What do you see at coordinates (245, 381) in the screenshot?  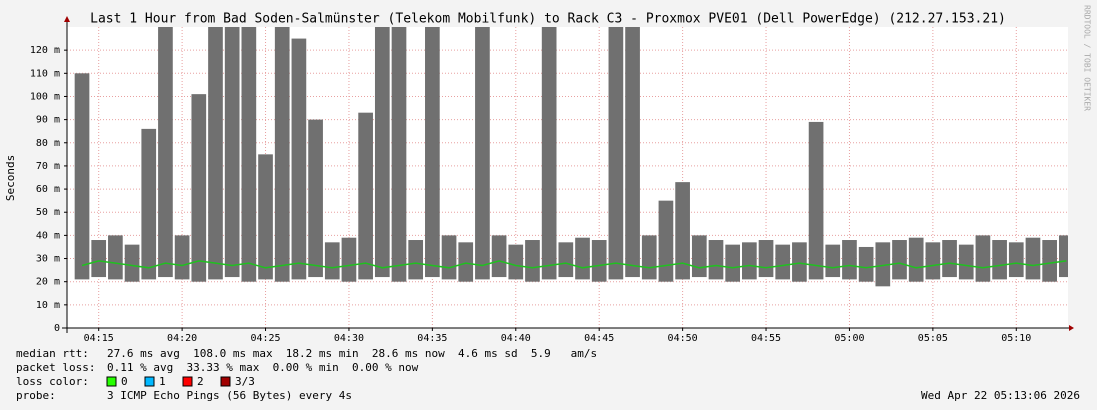 I see `loss-color-label: 3/3` at bounding box center [245, 381].